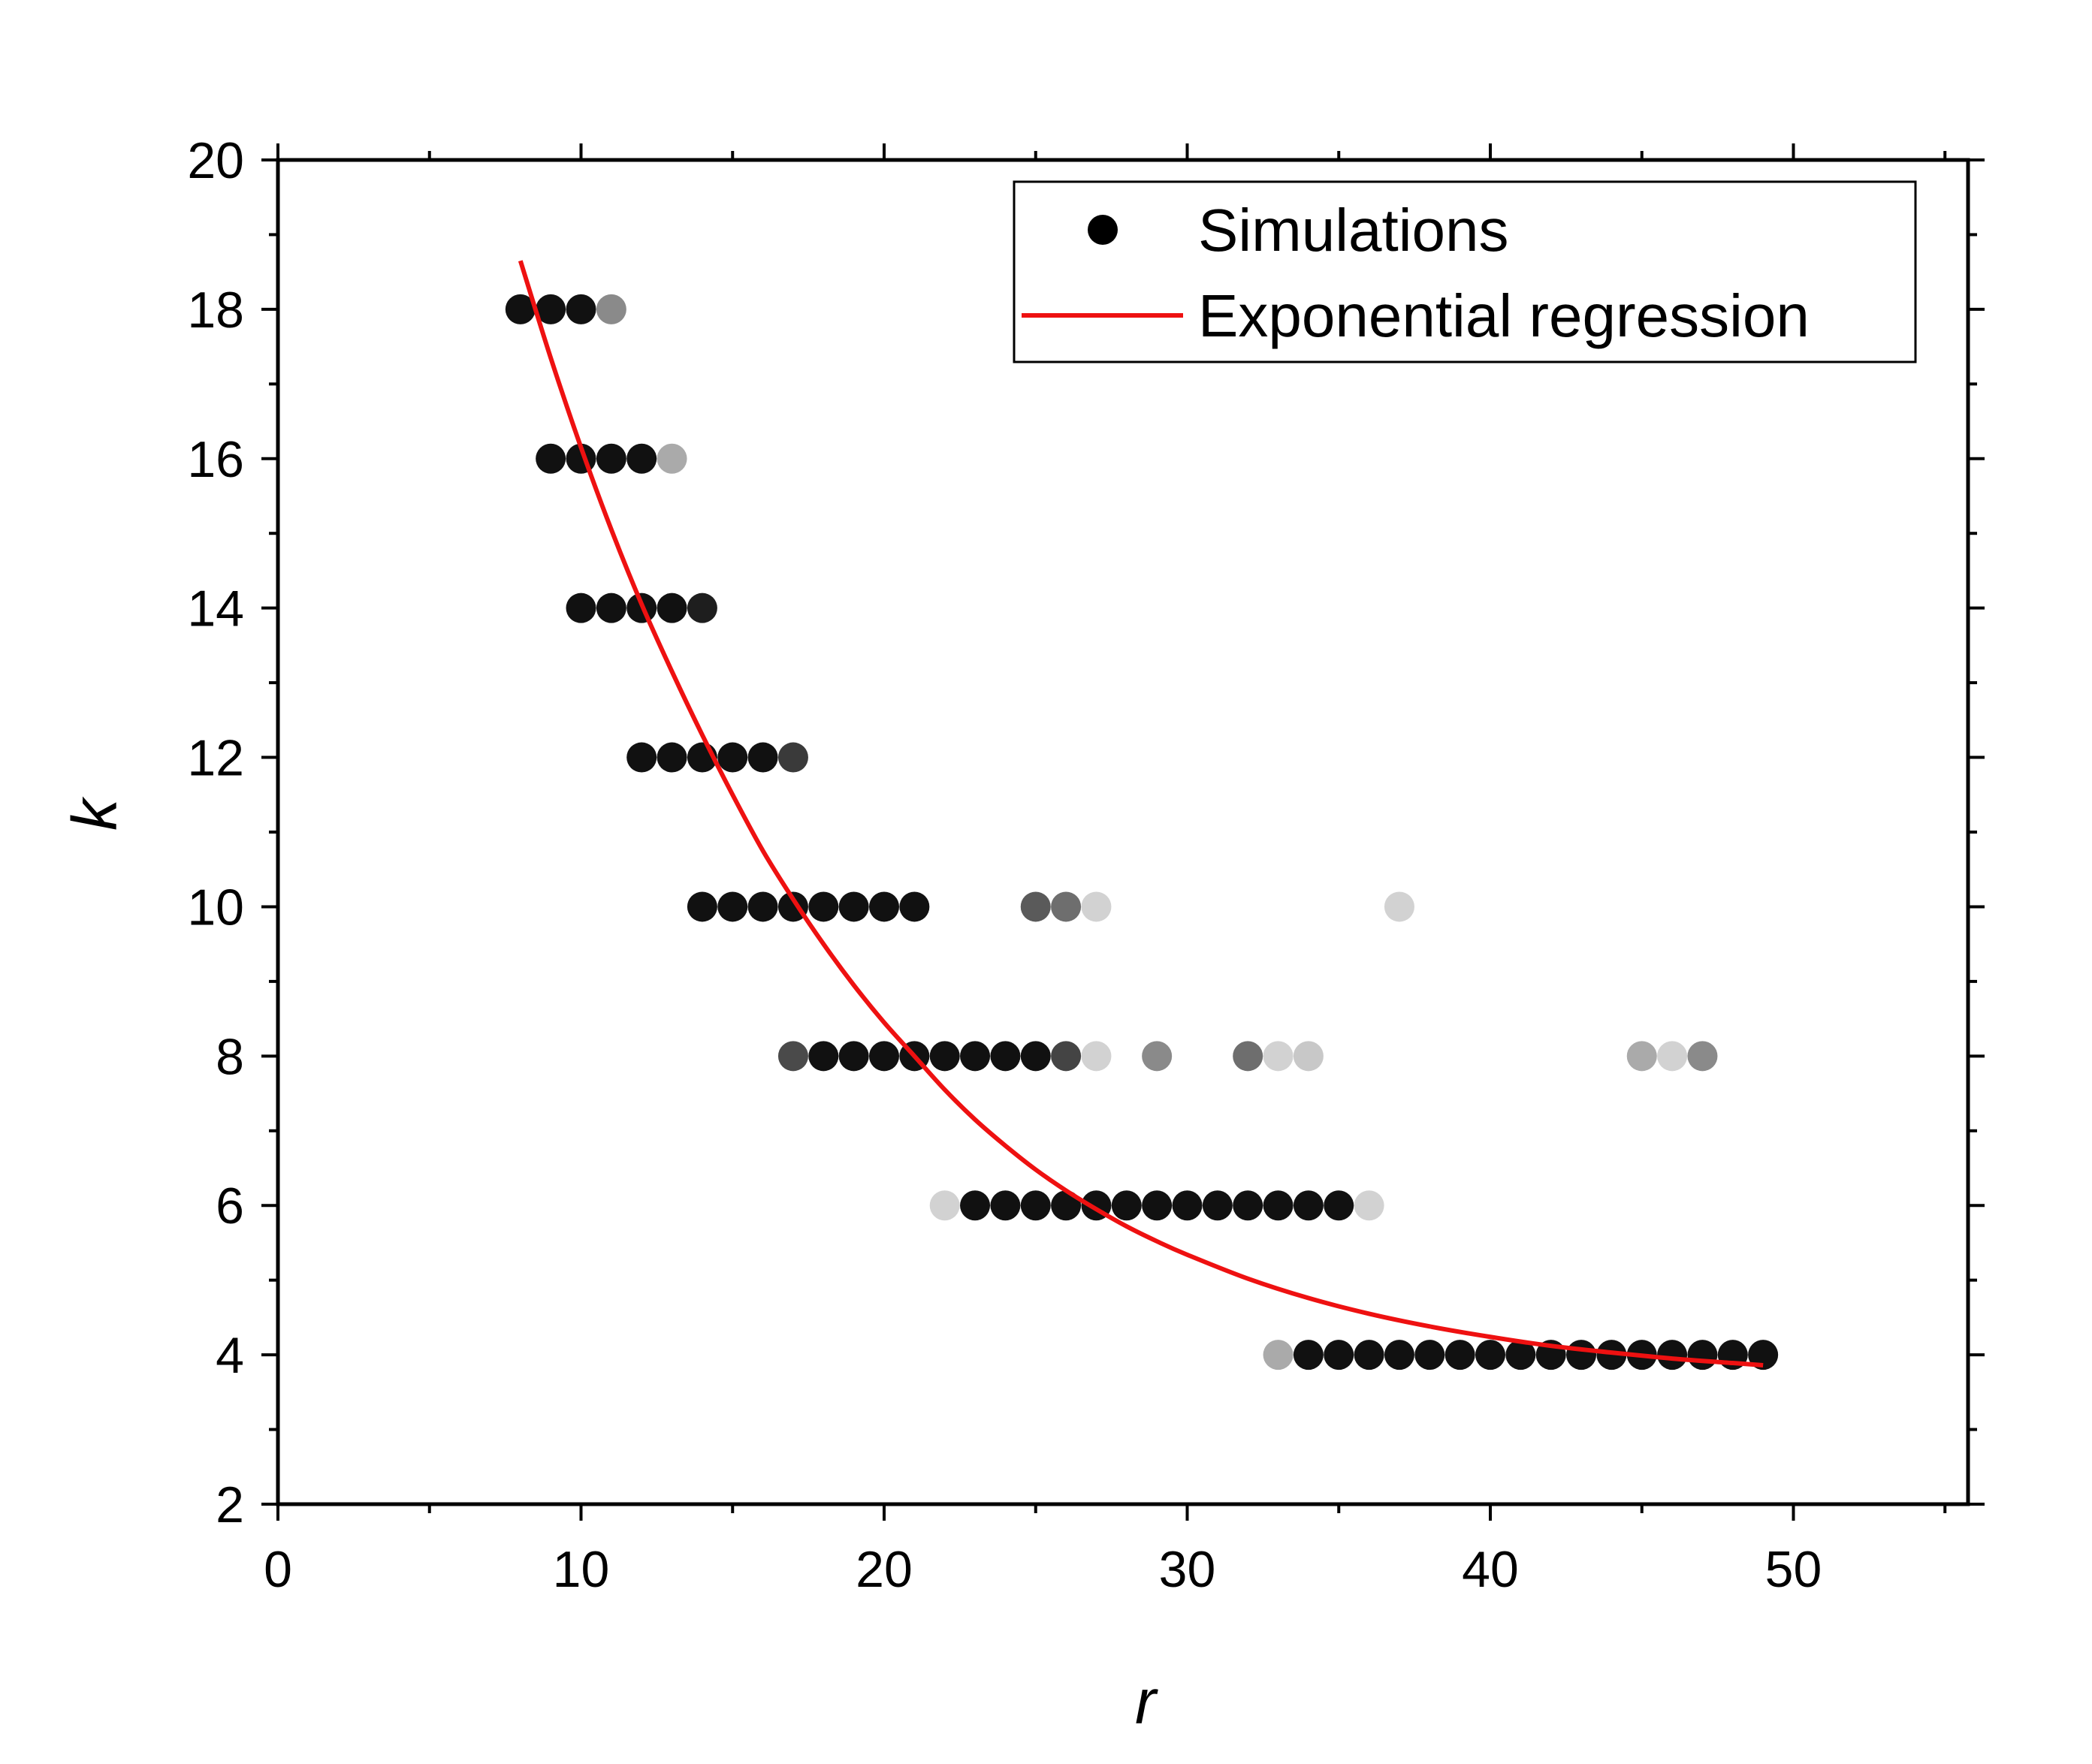  I want to click on y-tick-label: 10, so click(215, 907).